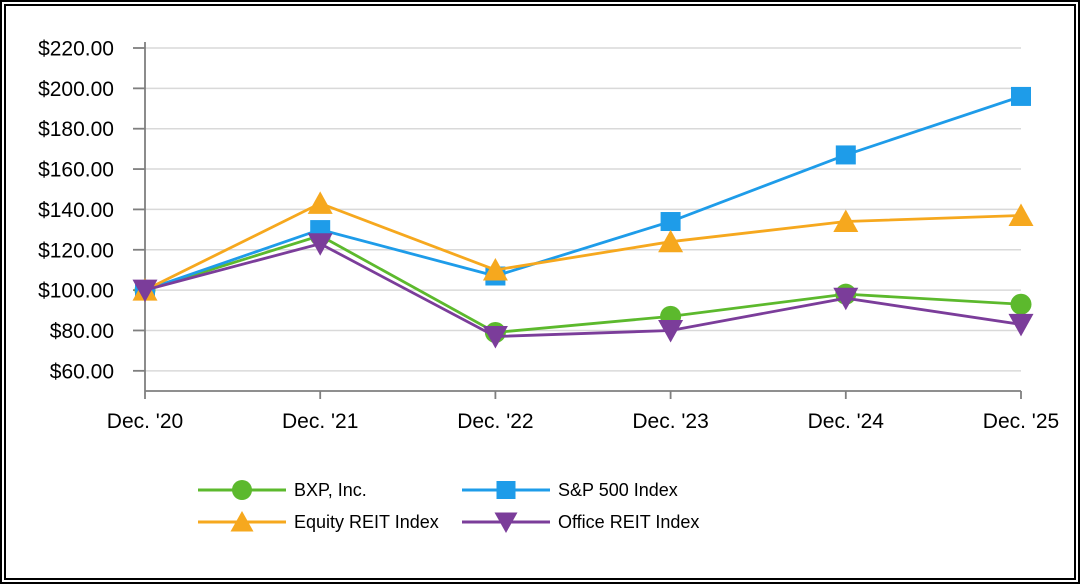  Describe the element at coordinates (330, 489) in the screenshot. I see `legend-label-bxp: BXP, Inc.` at that location.